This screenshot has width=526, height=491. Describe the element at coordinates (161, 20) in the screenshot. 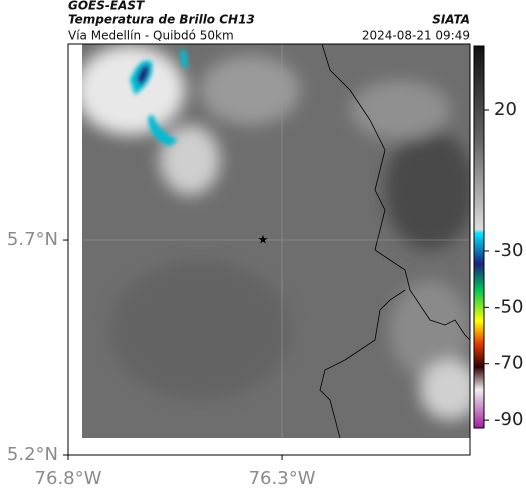

I see `subtitle: Temperatura de Brillo CH13` at that location.